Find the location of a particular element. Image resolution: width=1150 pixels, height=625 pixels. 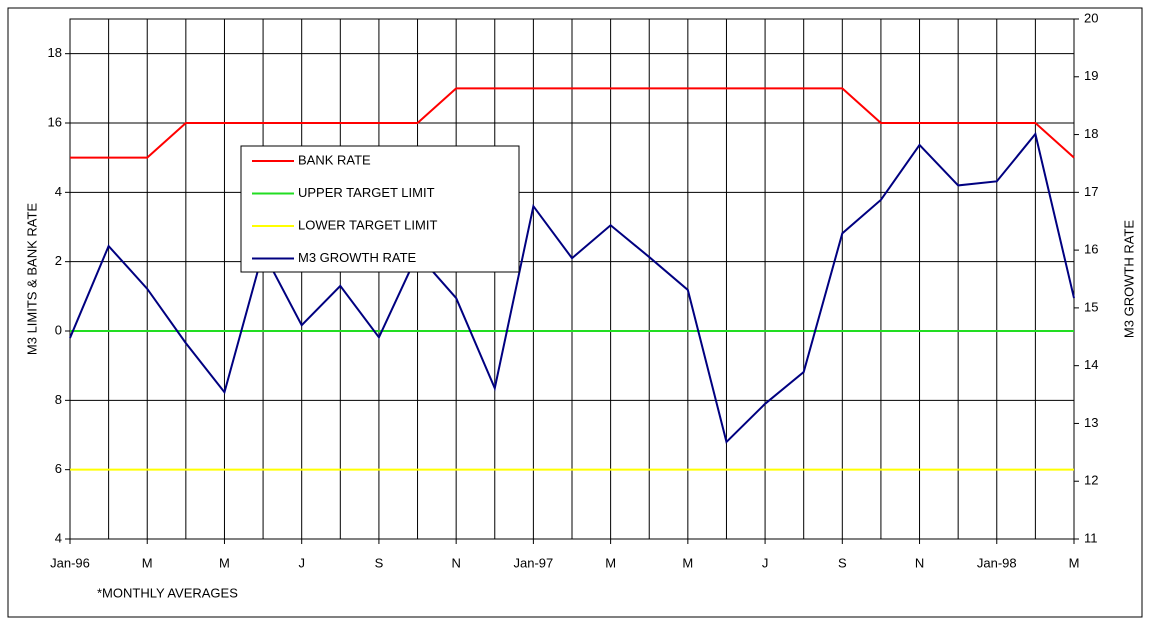

y2-tick-label: 18 is located at coordinates (1091, 133).